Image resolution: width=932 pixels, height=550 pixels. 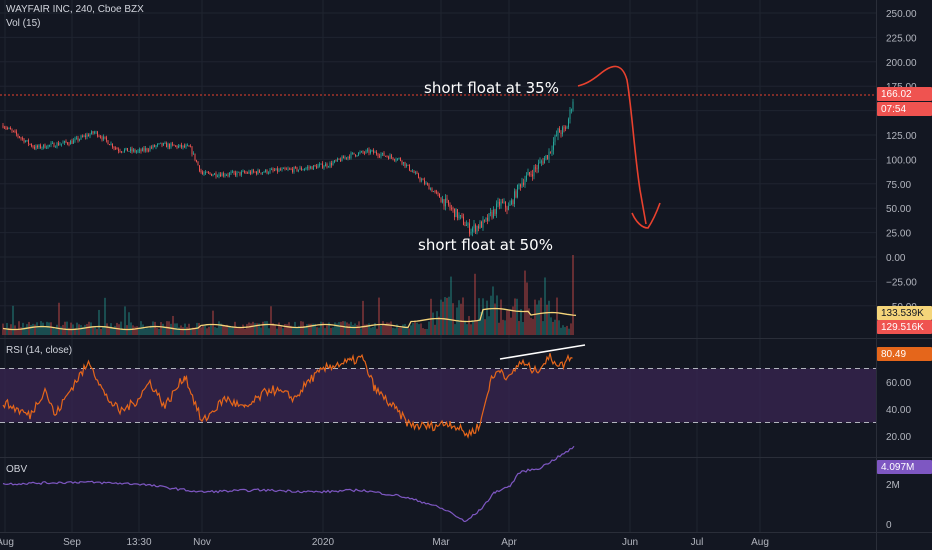 What do you see at coordinates (491, 88) in the screenshot?
I see `annotation-short-float-35: short float at 35%` at bounding box center [491, 88].